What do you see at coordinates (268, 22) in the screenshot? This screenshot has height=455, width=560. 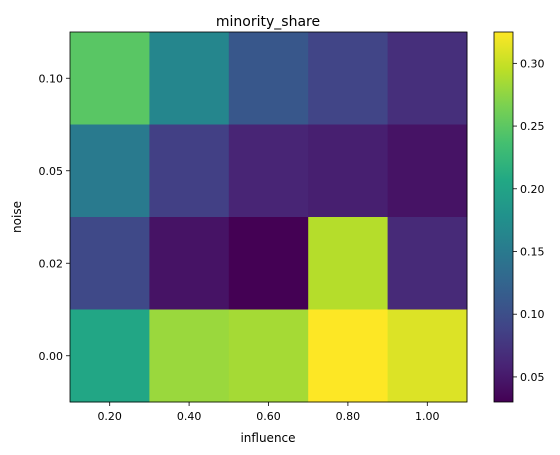 I see `chart-title: minority_share` at bounding box center [268, 22].